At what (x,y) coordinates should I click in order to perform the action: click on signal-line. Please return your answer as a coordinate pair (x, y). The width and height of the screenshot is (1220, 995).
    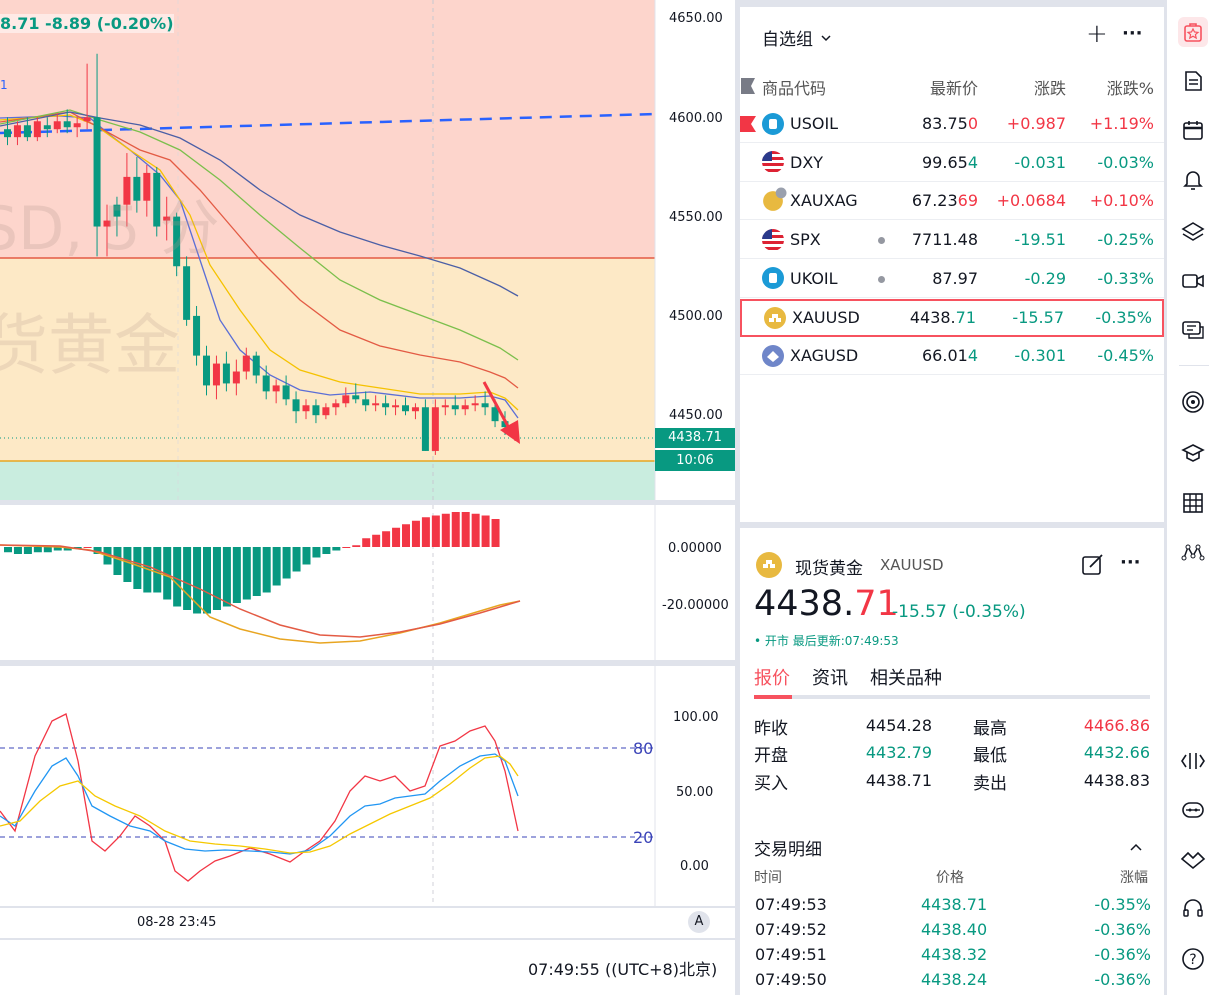
    Looking at the image, I should click on (260, 591).